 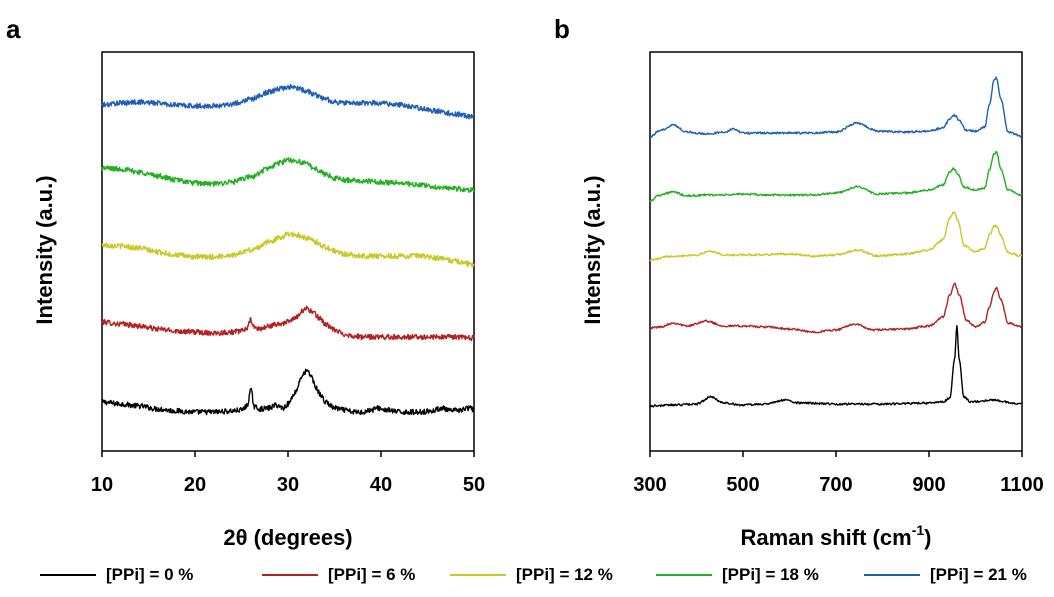 What do you see at coordinates (928, 485) in the screenshot?
I see `panel-b-x-tick-label-3: 900` at bounding box center [928, 485].